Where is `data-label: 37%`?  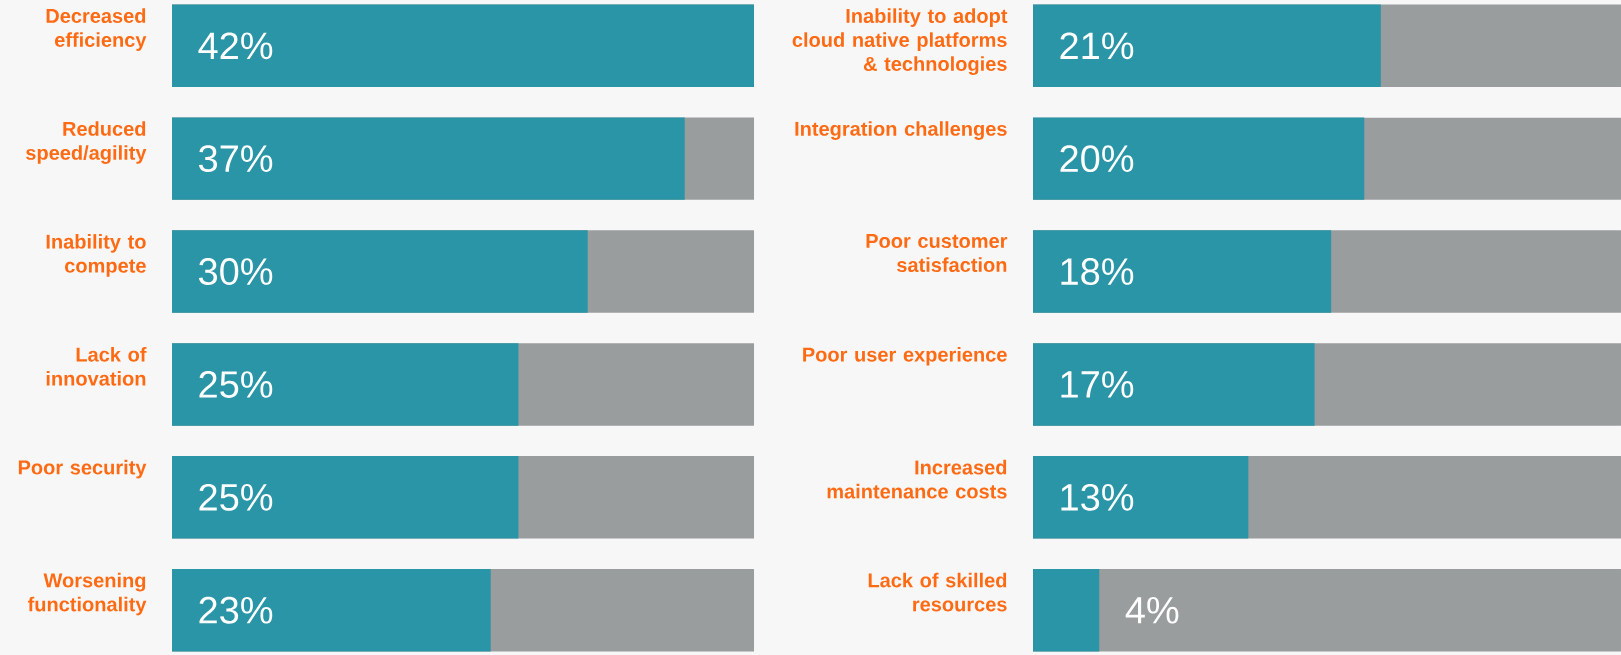
data-label: 37% is located at coordinates (235, 159).